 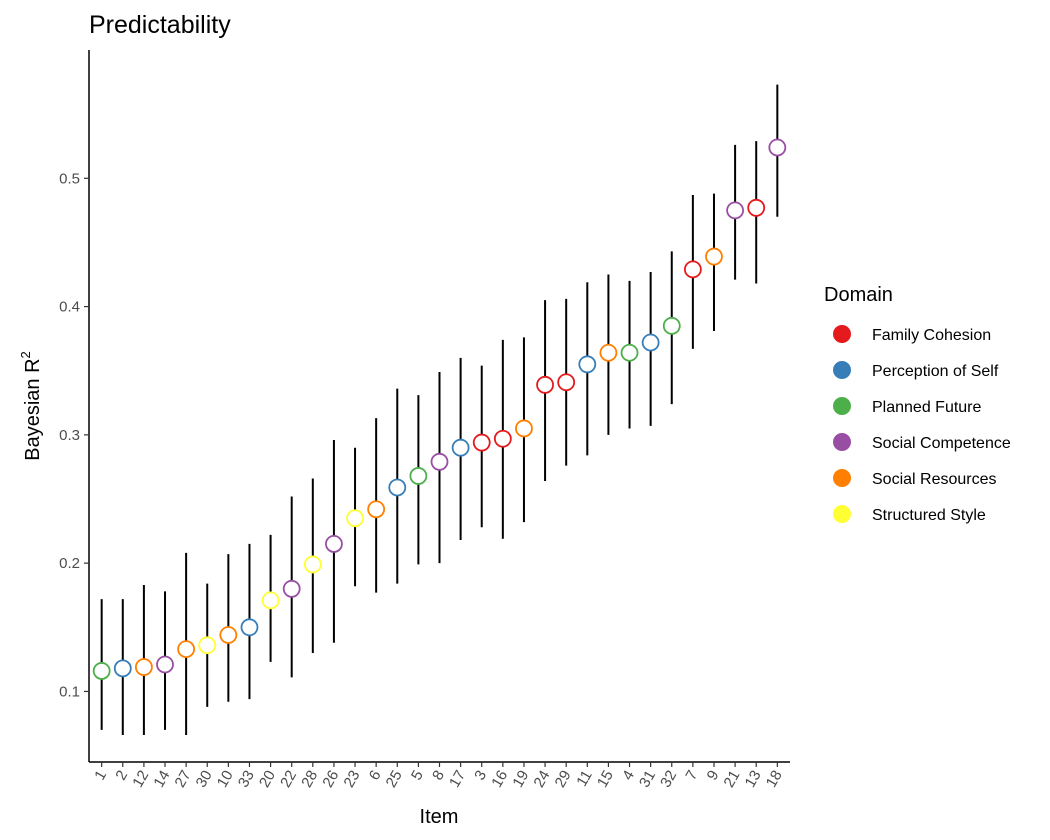 What do you see at coordinates (934, 479) in the screenshot?
I see `legend-label: Social Resources` at bounding box center [934, 479].